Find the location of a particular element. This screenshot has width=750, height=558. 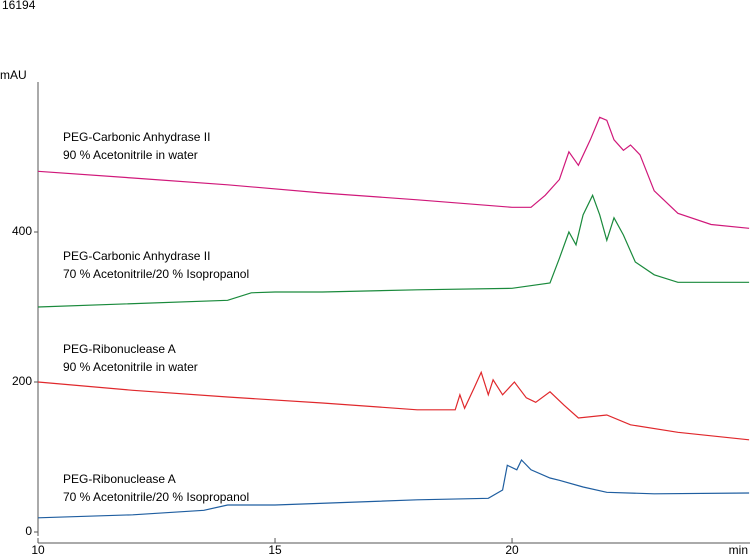

x-tick-label: 15 is located at coordinates (275, 550).